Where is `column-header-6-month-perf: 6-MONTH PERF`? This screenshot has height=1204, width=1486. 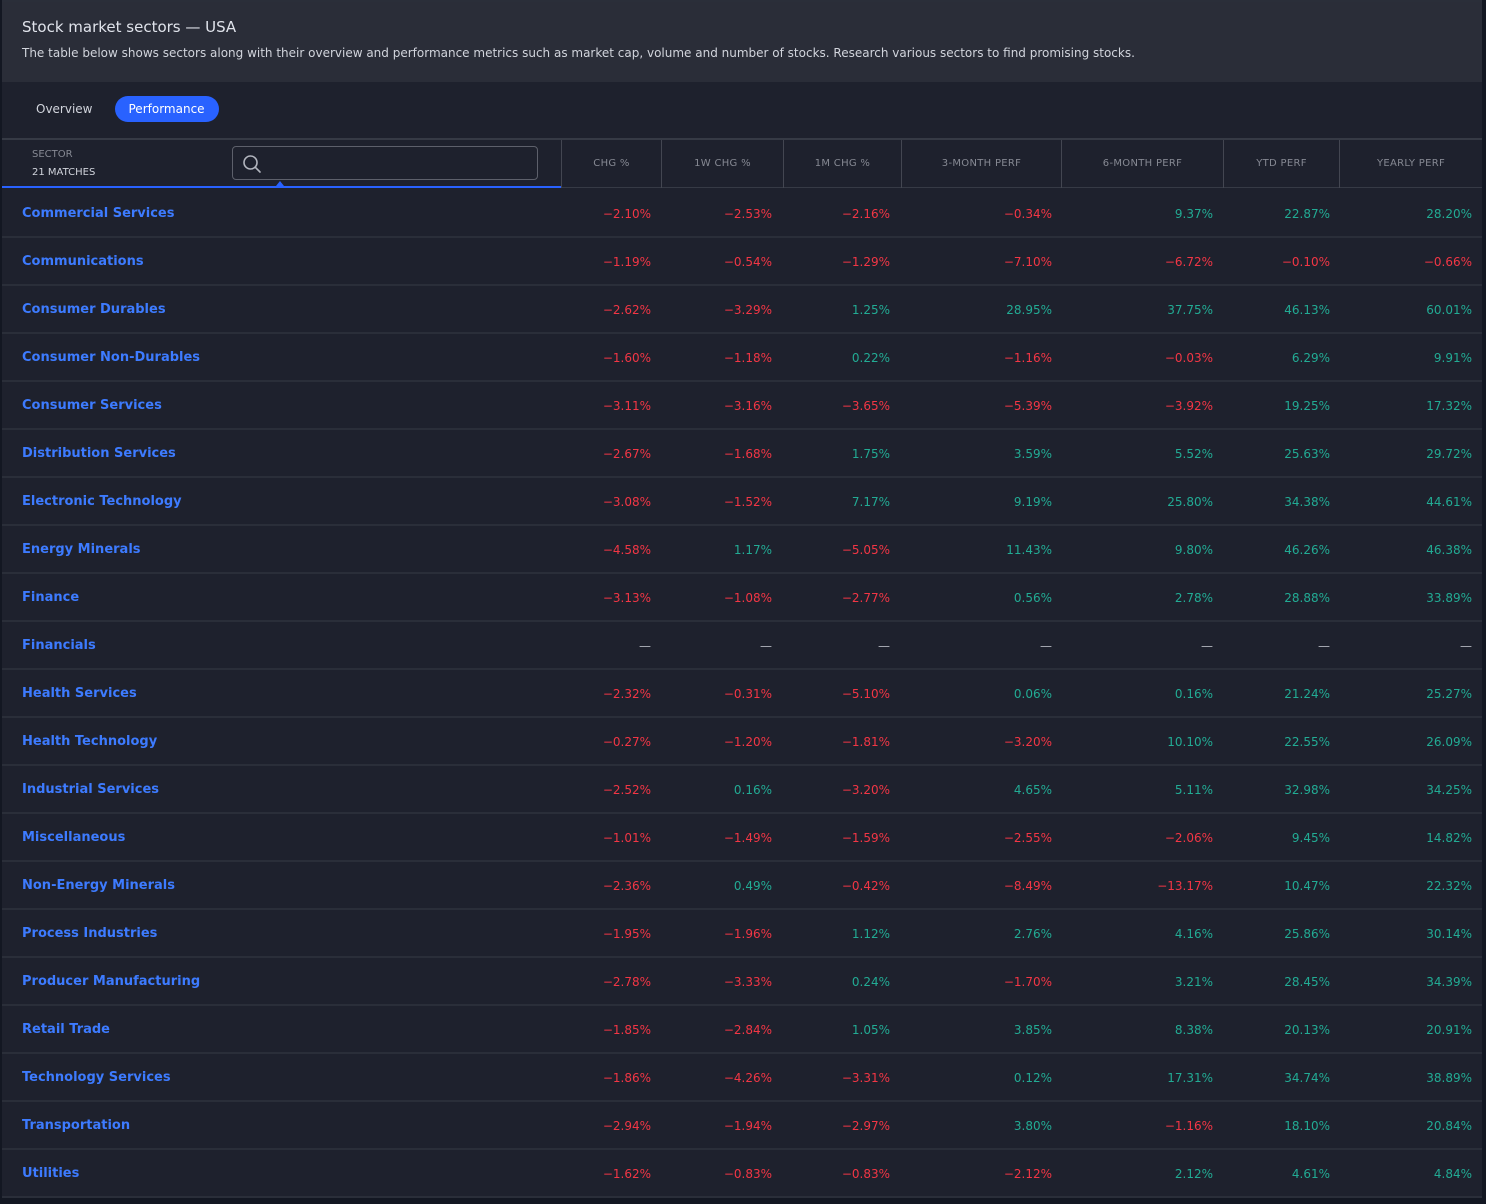
column-header-6-month-perf: 6-MONTH PERF is located at coordinates (1142, 164).